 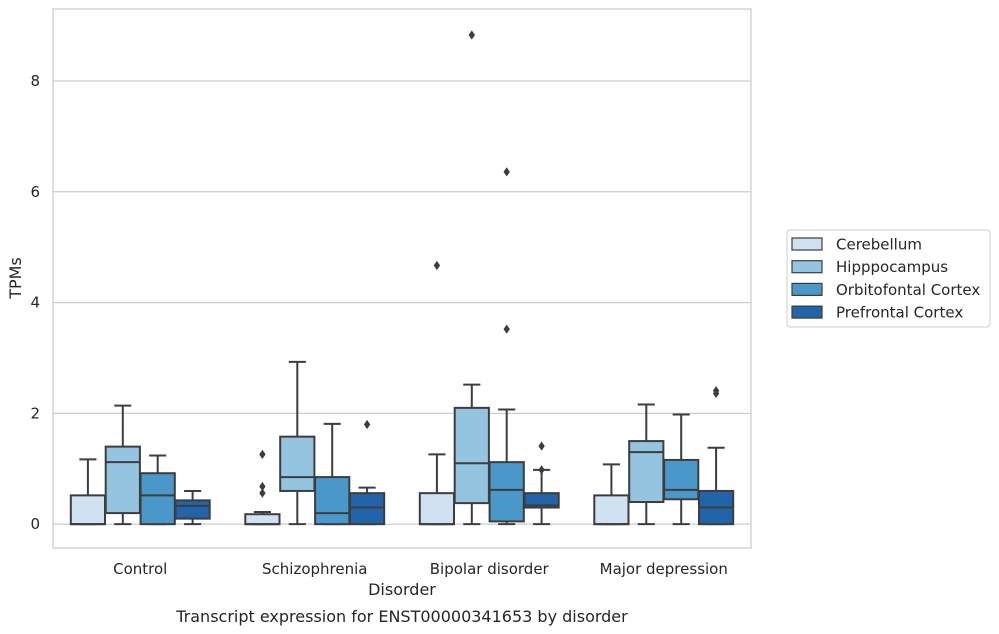 What do you see at coordinates (664, 569) in the screenshot?
I see `x-tick-label: Major depression` at bounding box center [664, 569].